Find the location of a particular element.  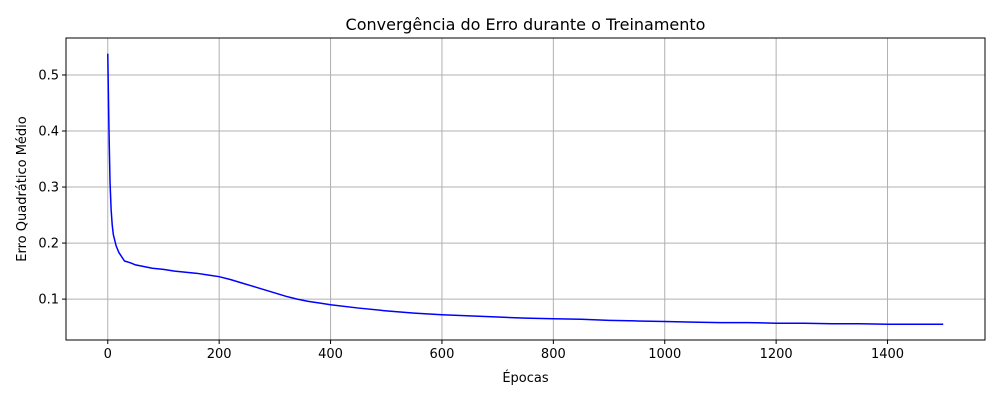

y-axis-ticks: 0.1 0.2 0.3 0.4 0.5 is located at coordinates (52, 188).